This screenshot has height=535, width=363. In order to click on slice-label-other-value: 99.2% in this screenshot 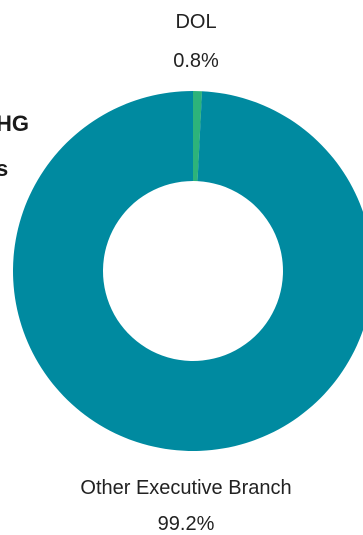, I will do `click(186, 524)`.